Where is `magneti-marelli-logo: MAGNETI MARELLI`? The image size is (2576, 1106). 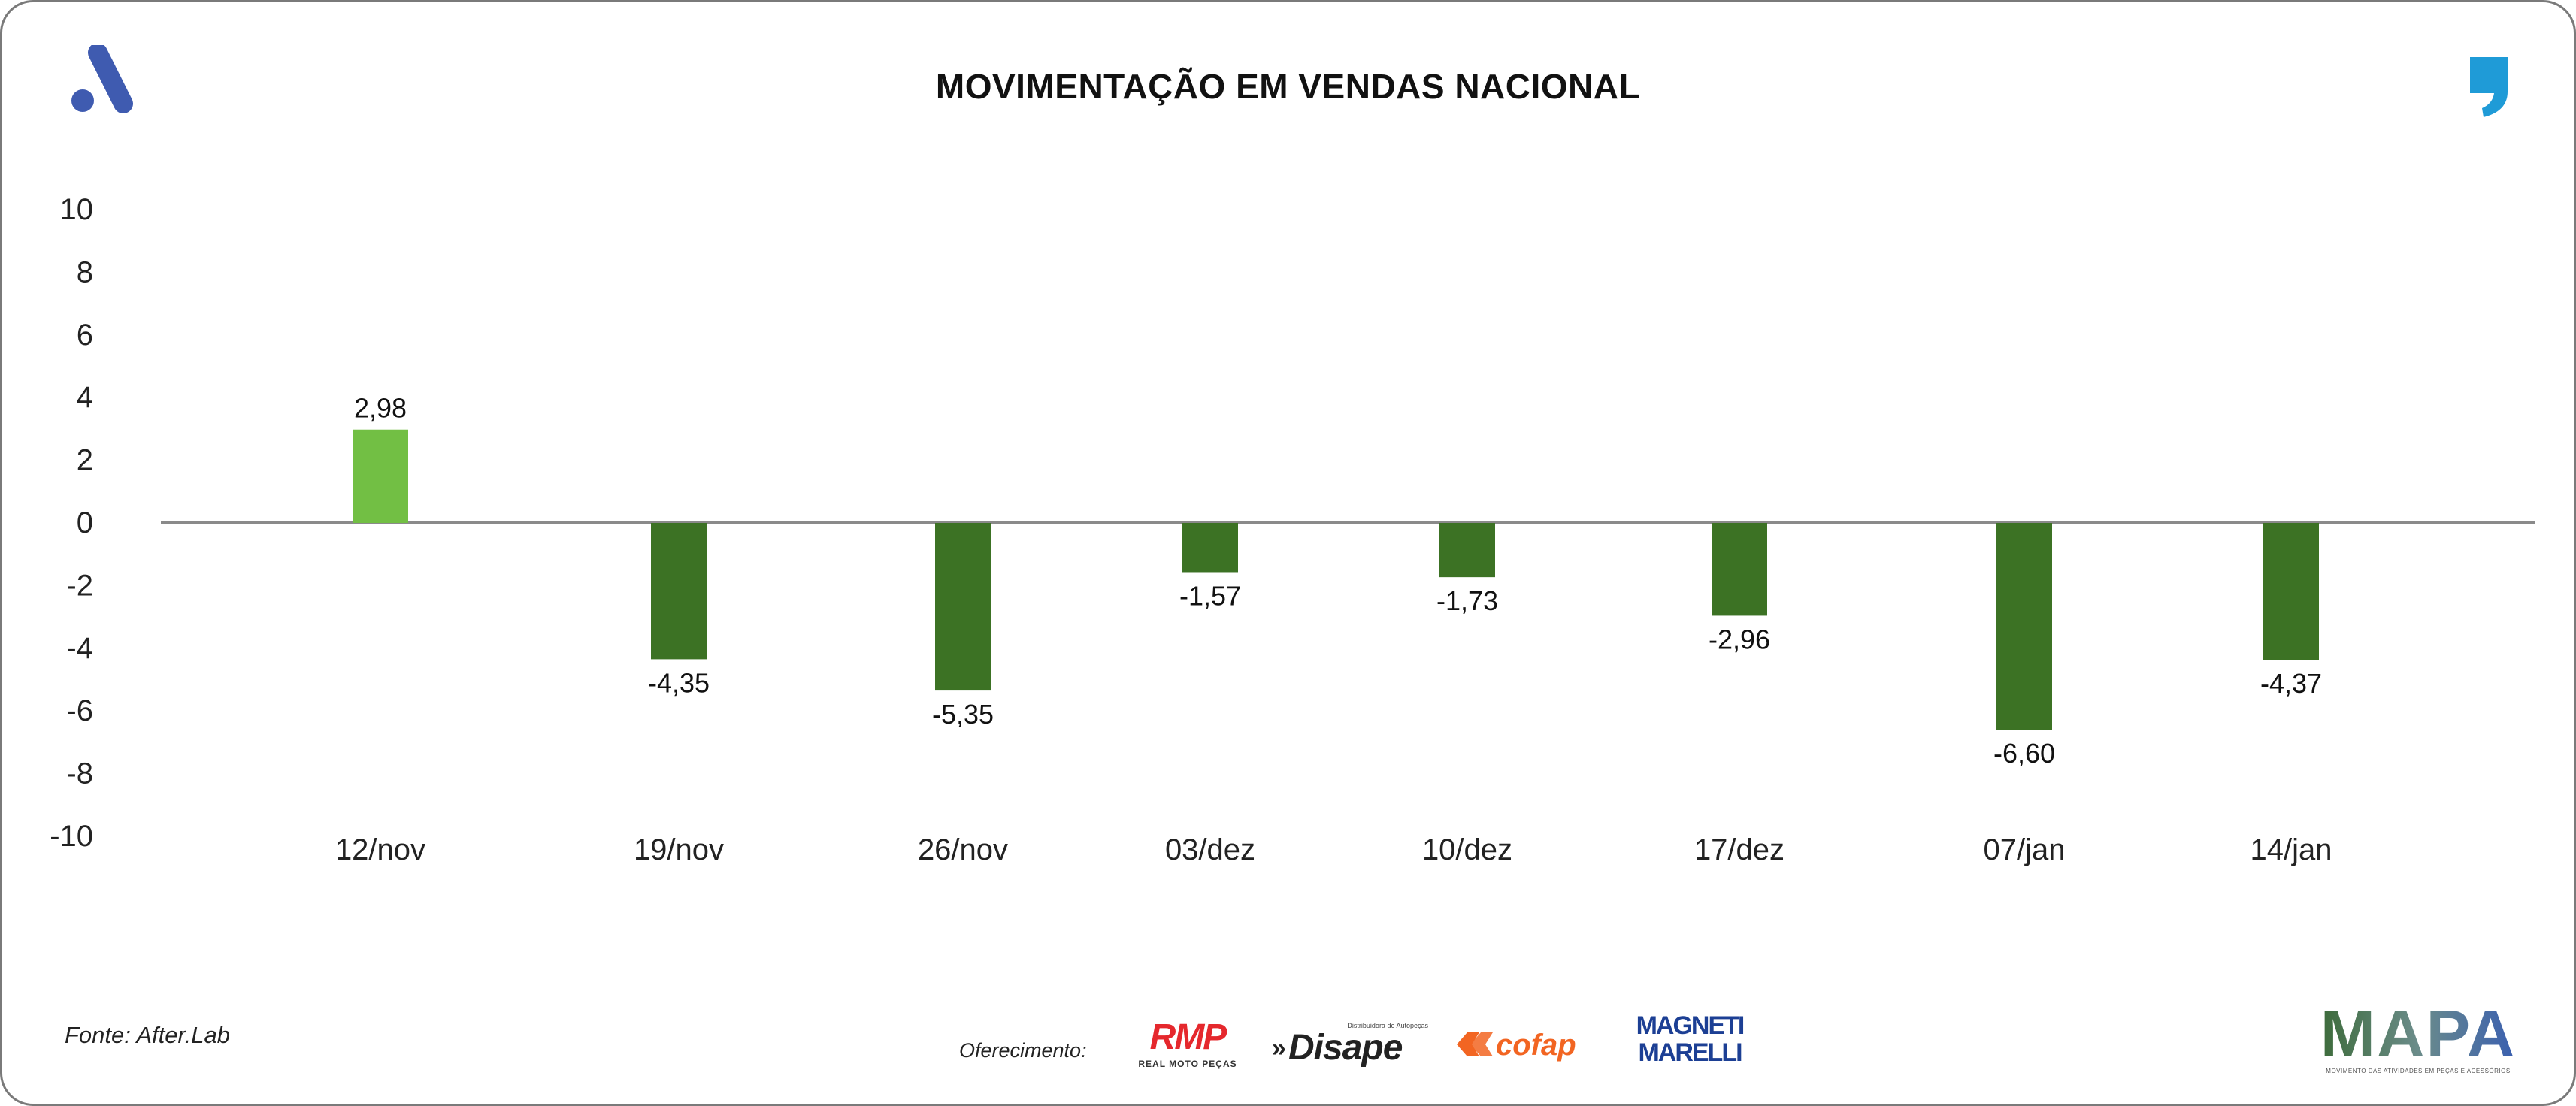
magneti-marelli-logo: MAGNETI MARELLI is located at coordinates (1690, 1039).